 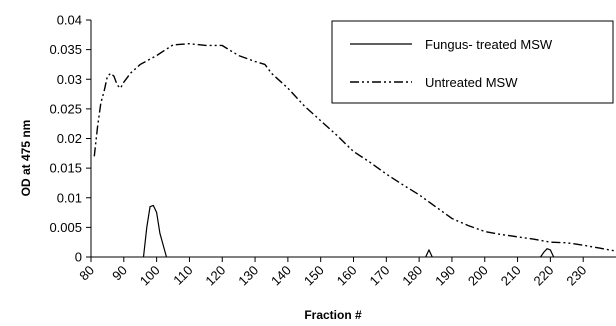 I want to click on x-tick-label: 180, so click(x=412, y=276).